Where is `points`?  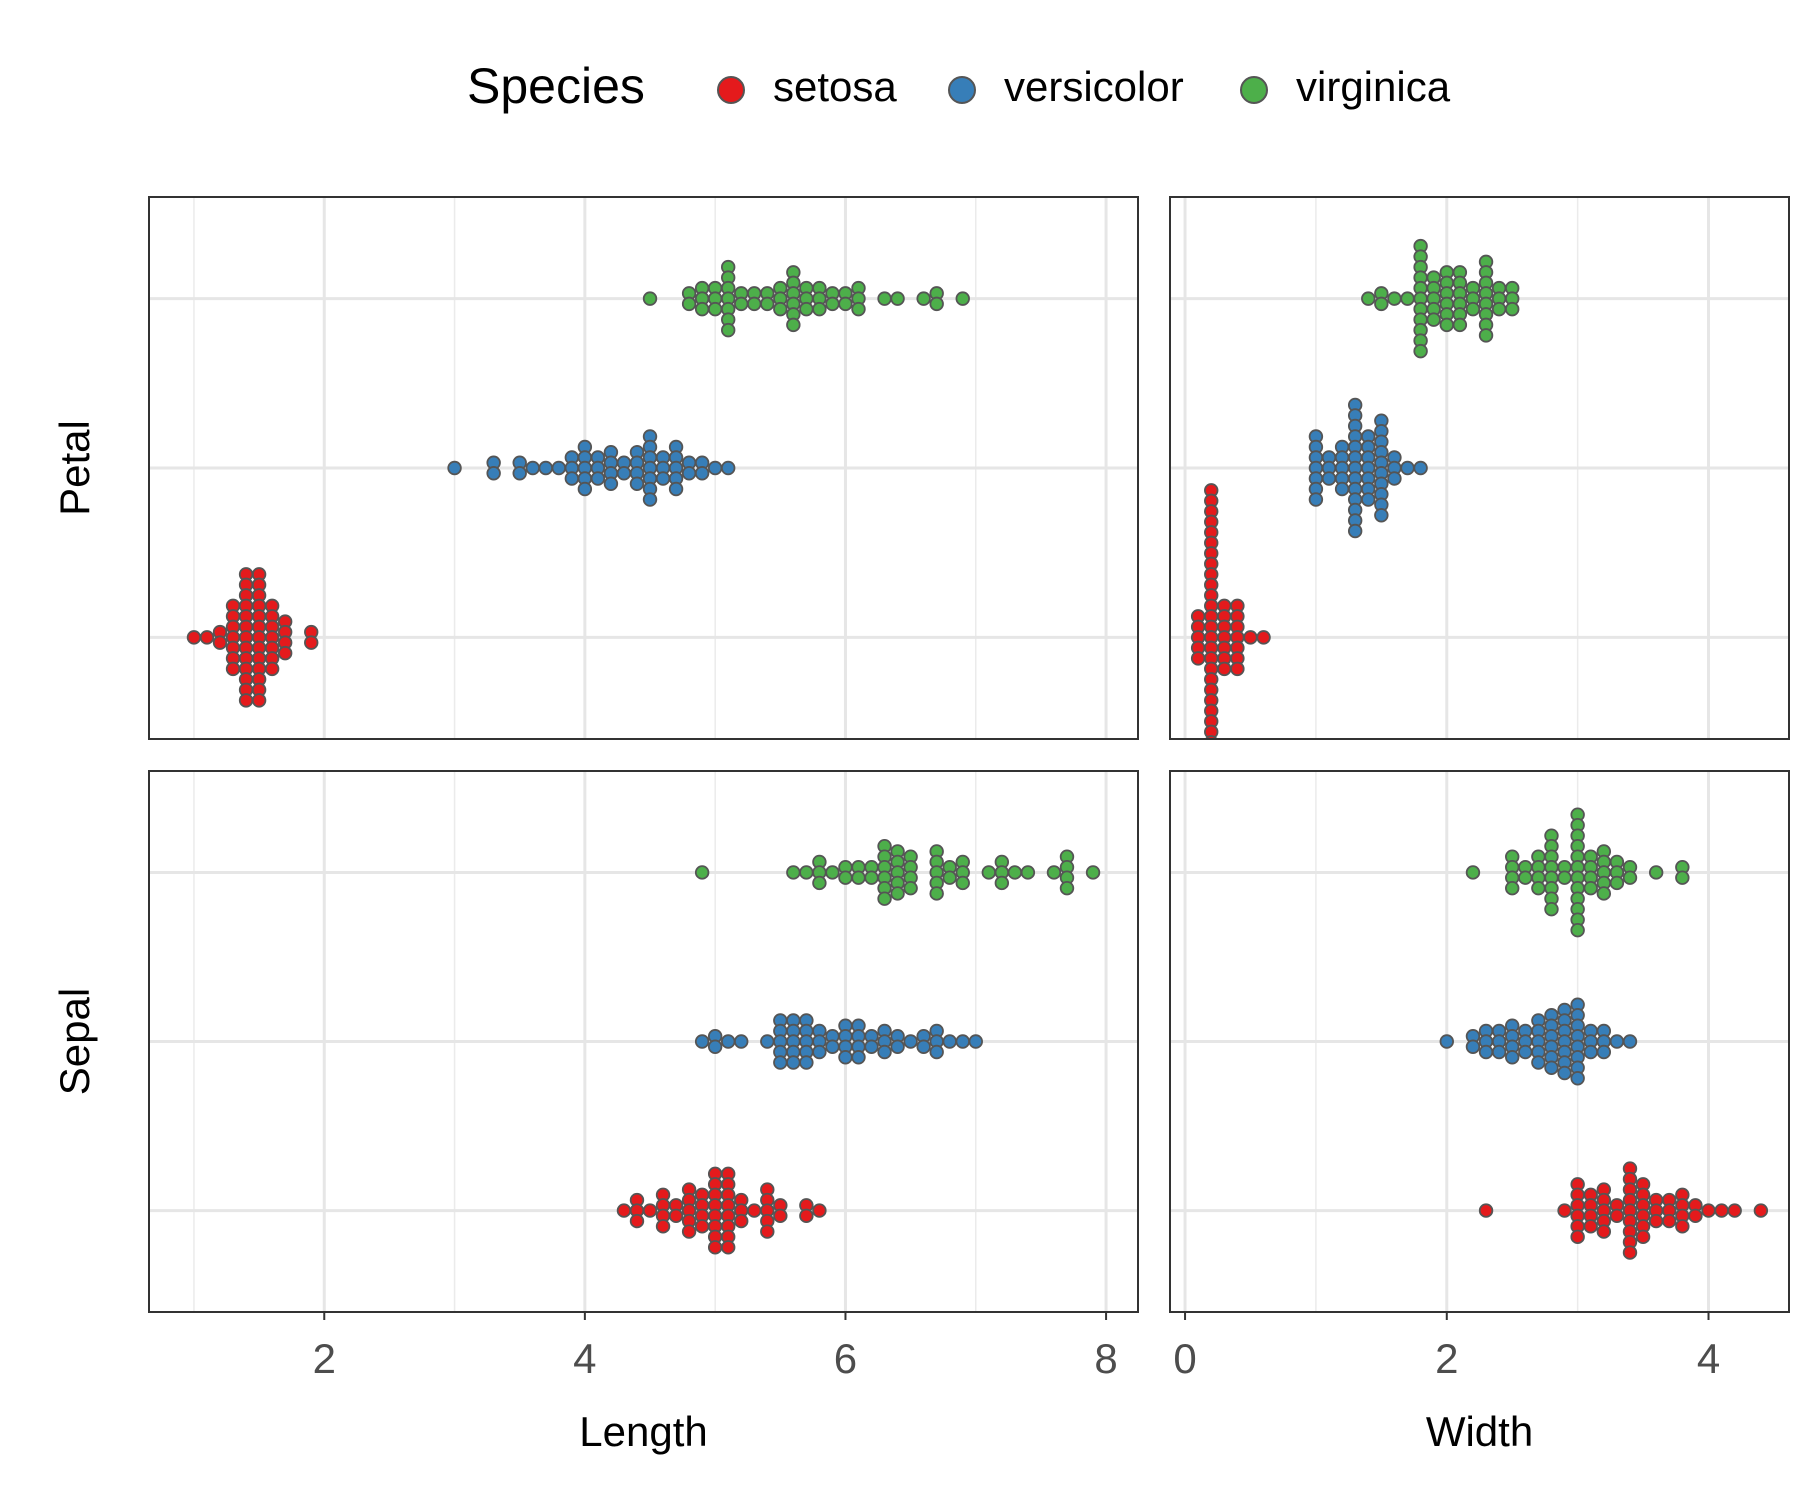 points is located at coordinates (858, 1046).